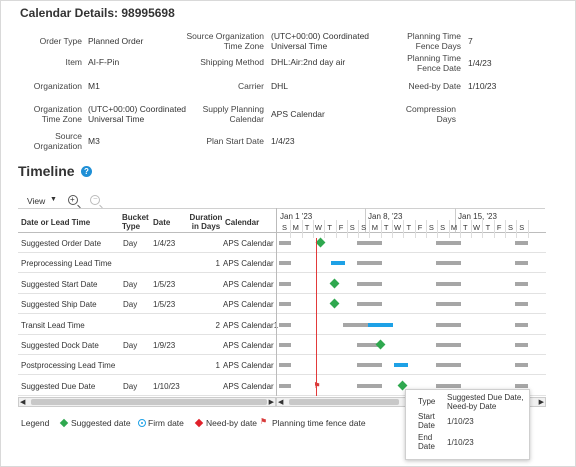 Image resolution: width=576 pixels, height=467 pixels. What do you see at coordinates (59, 284) in the screenshot?
I see `row-name: Suggested Start Date` at bounding box center [59, 284].